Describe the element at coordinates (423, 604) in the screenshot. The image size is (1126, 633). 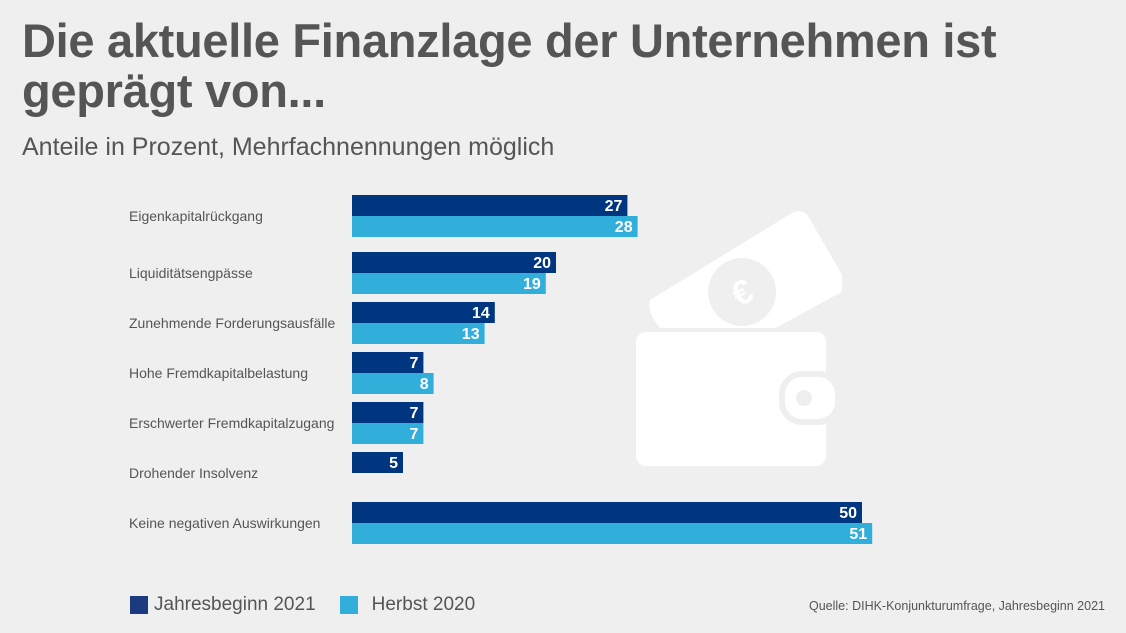
I see `legend-label: Herbst 2020` at that location.